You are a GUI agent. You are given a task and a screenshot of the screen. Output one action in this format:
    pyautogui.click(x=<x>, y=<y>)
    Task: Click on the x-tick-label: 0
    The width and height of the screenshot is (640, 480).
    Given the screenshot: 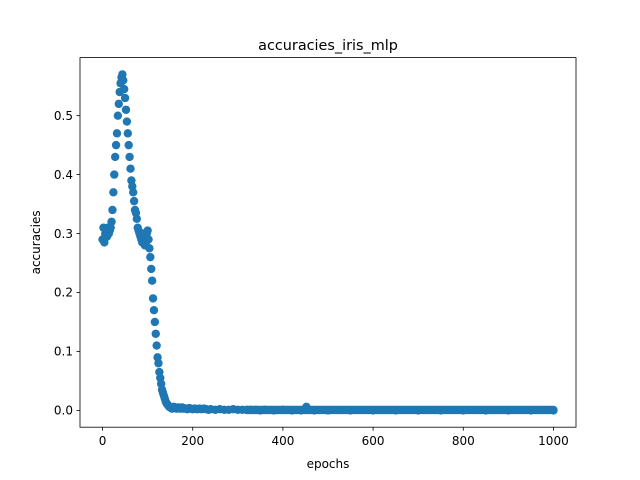 What is the action you would take?
    pyautogui.click(x=103, y=441)
    